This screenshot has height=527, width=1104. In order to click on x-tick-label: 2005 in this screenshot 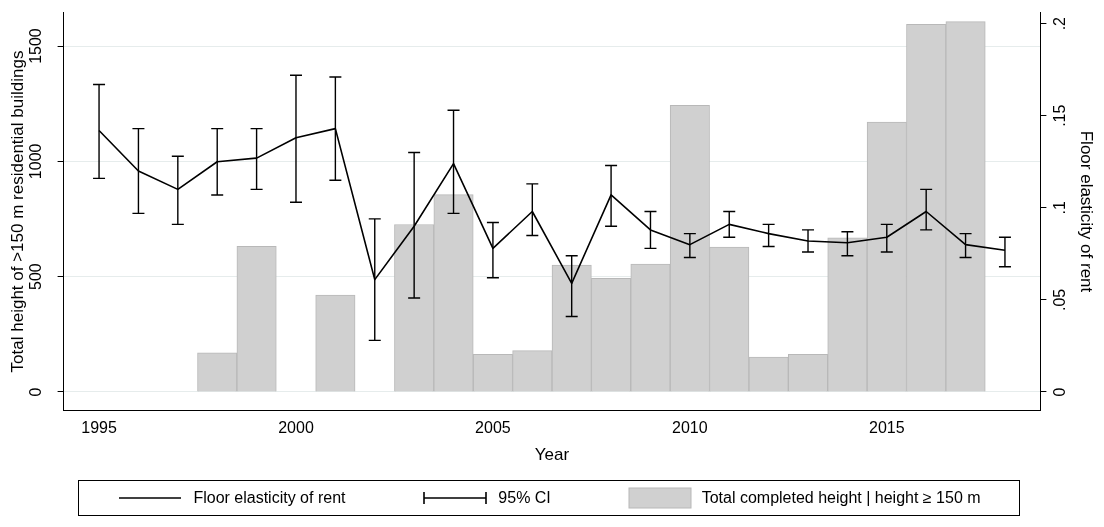, I will do `click(493, 428)`.